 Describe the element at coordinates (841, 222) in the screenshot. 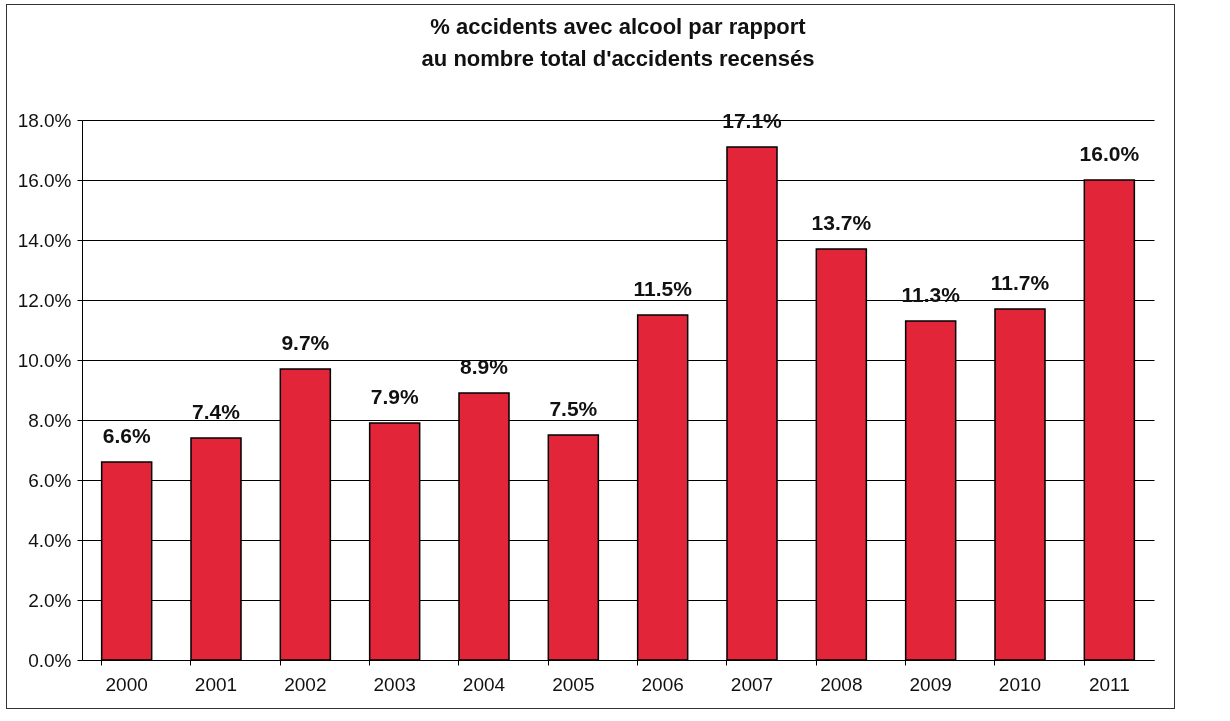

I see `data-label: 13.7%` at that location.